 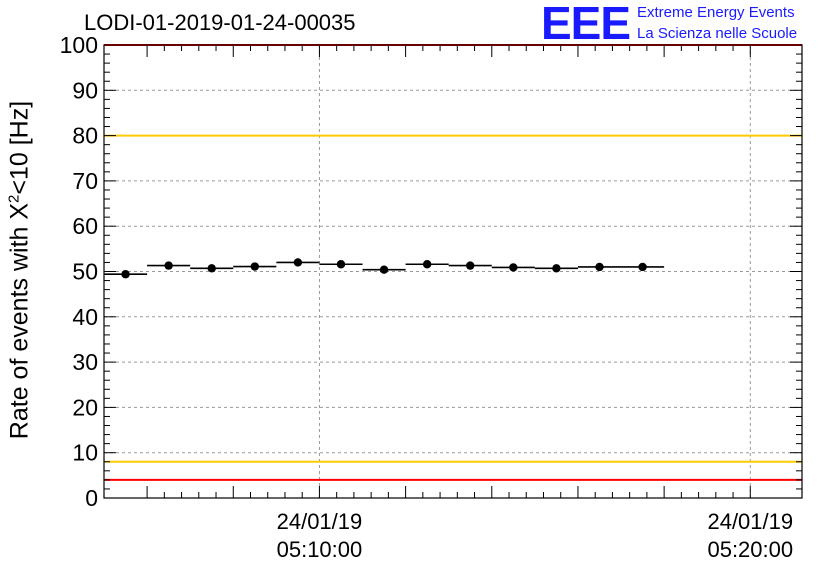 What do you see at coordinates (717, 33) in the screenshot?
I see `logo-text-line2: La Scienza nelle Scuole` at bounding box center [717, 33].